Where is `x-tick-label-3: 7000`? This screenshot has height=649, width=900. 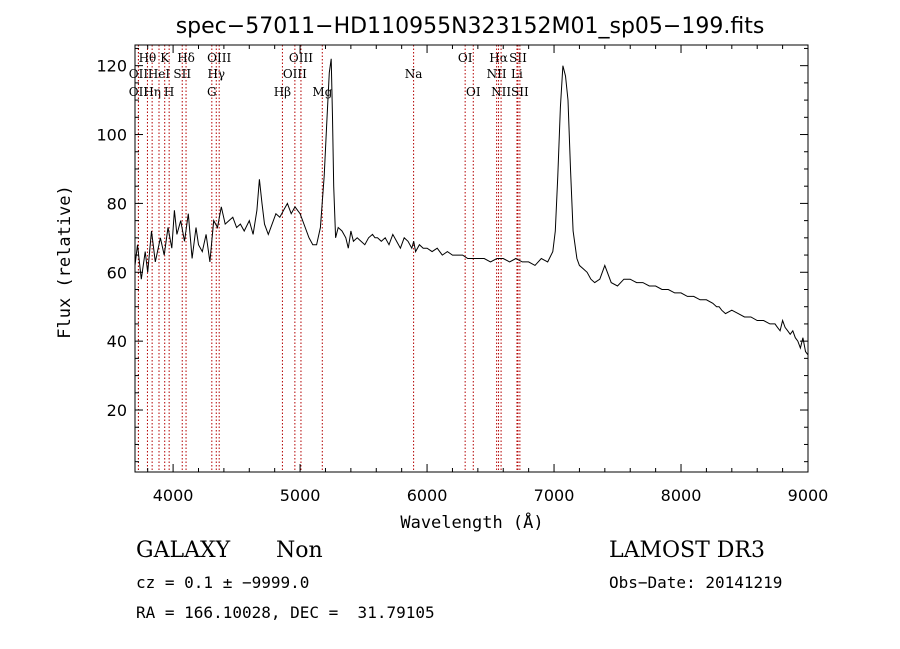 x-tick-label-3: 7000 is located at coordinates (554, 495).